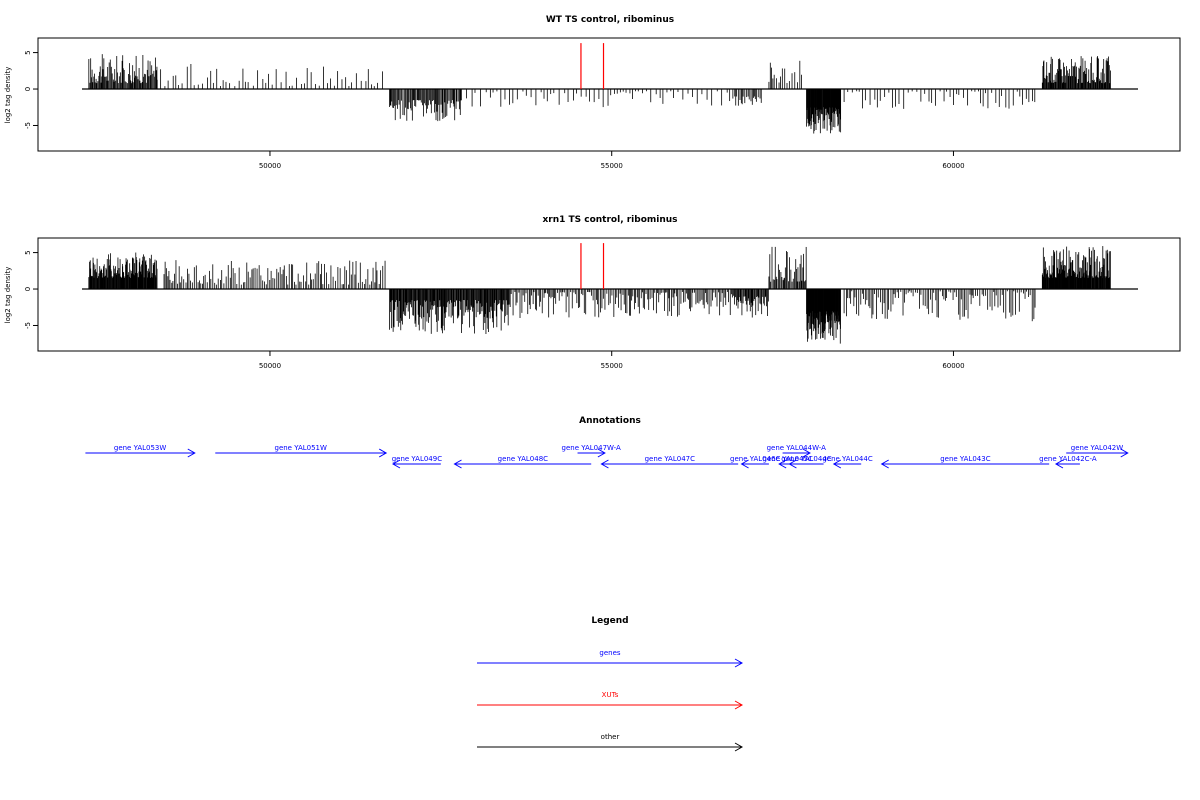 The height and width of the screenshot is (800, 1200). What do you see at coordinates (788, 459) in the screenshot?
I see `gene-label: gene YAL045C` at bounding box center [788, 459].